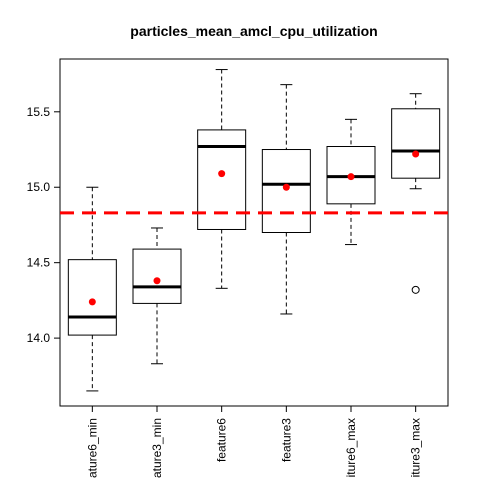  Describe the element at coordinates (39, 338) in the screenshot. I see `y-tick-label: 14.0` at that location.